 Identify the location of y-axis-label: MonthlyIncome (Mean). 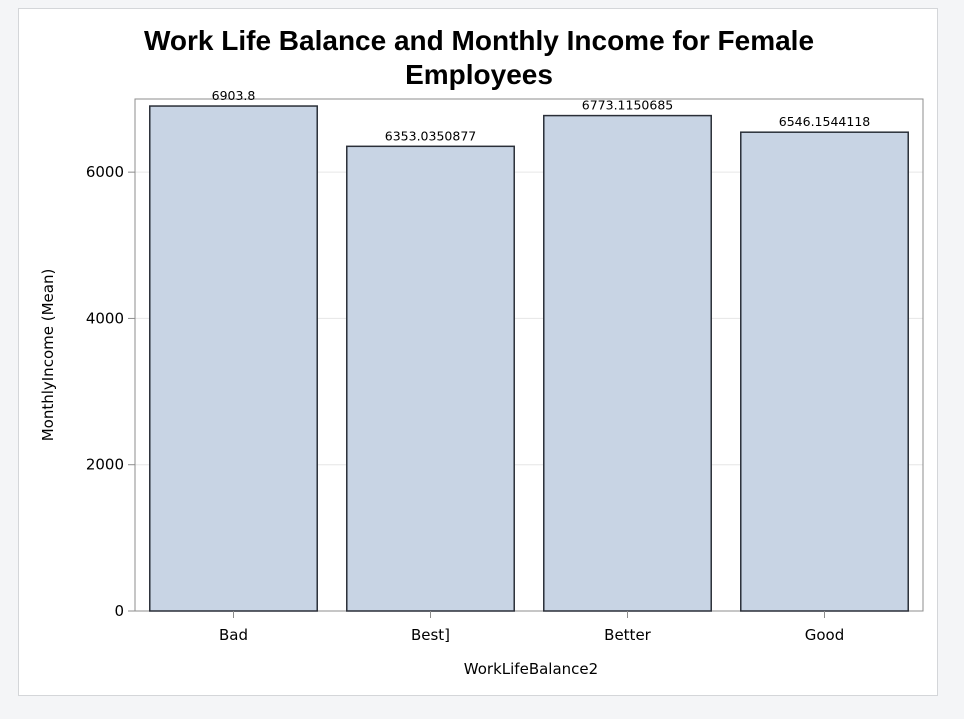
(48, 355).